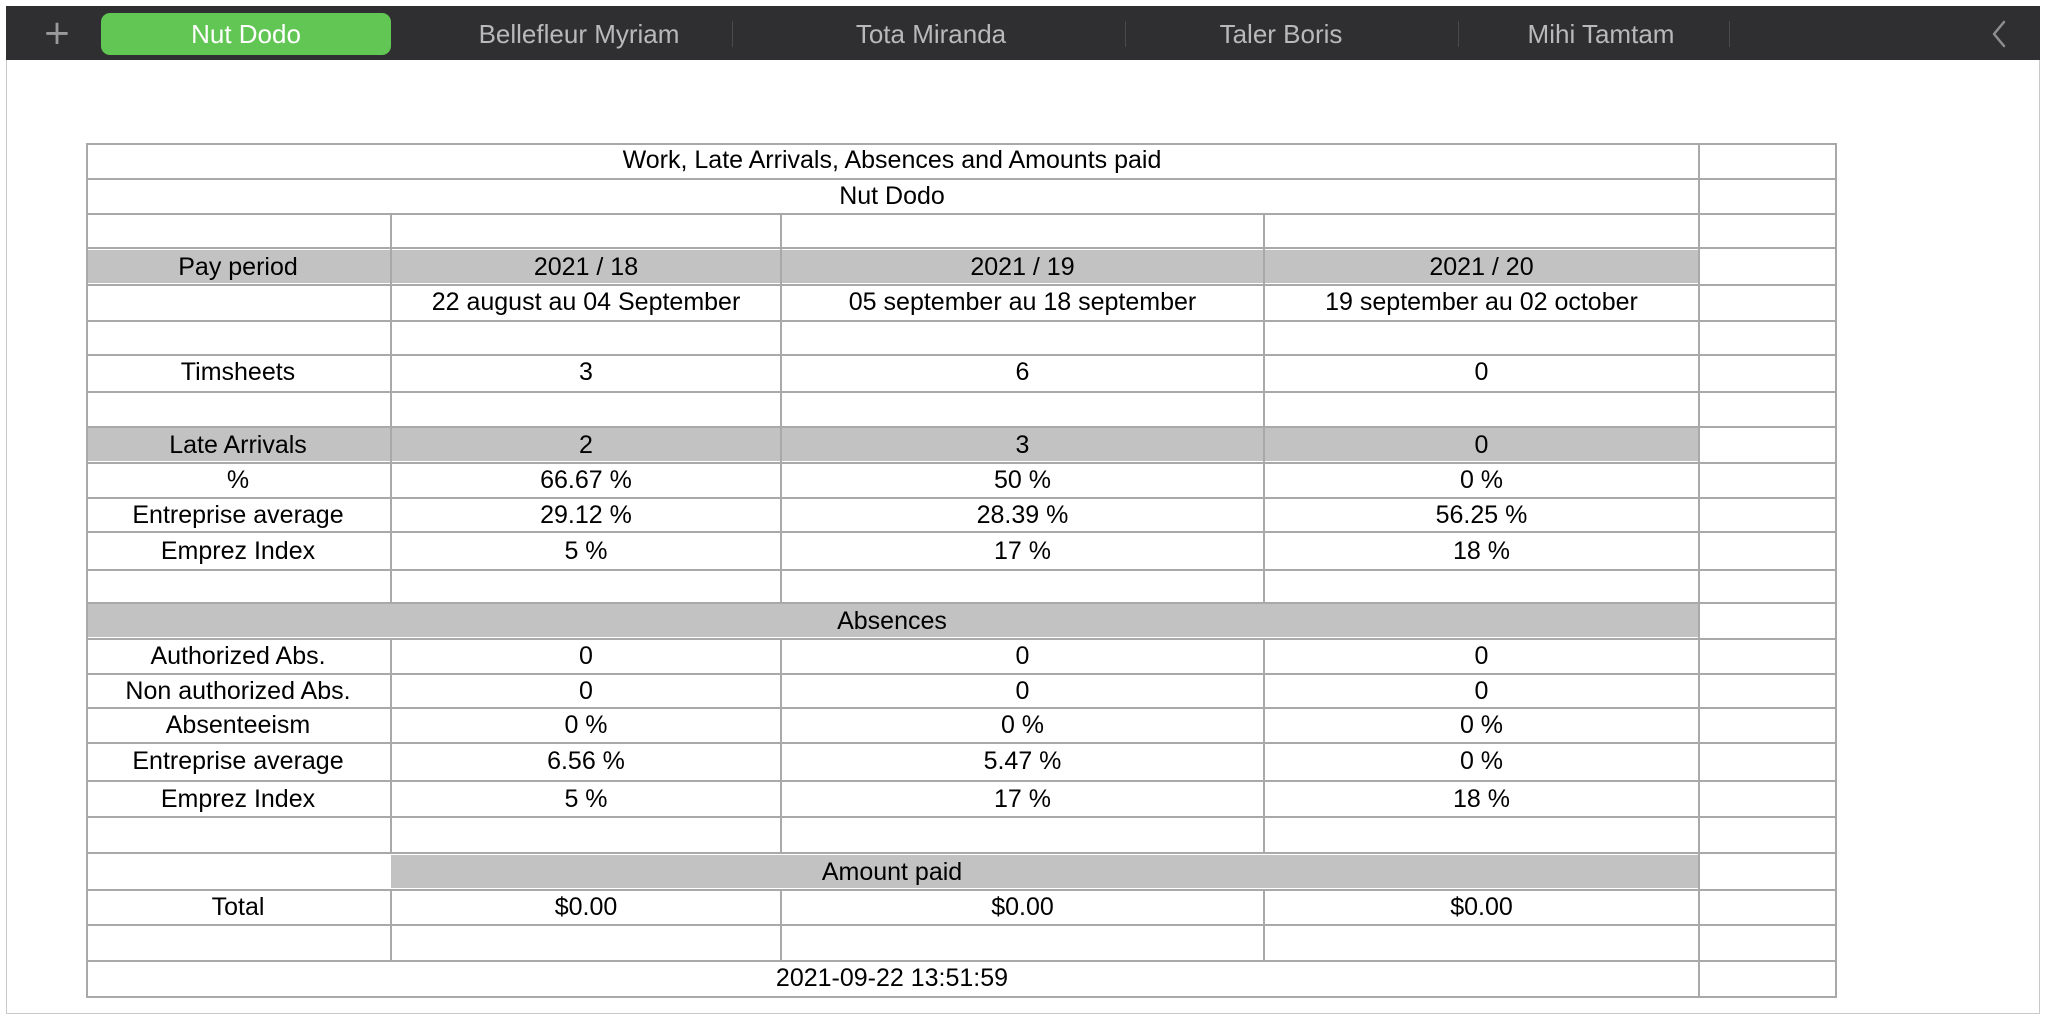 The height and width of the screenshot is (1018, 2046). I want to click on late-pct-label: %, so click(238, 480).